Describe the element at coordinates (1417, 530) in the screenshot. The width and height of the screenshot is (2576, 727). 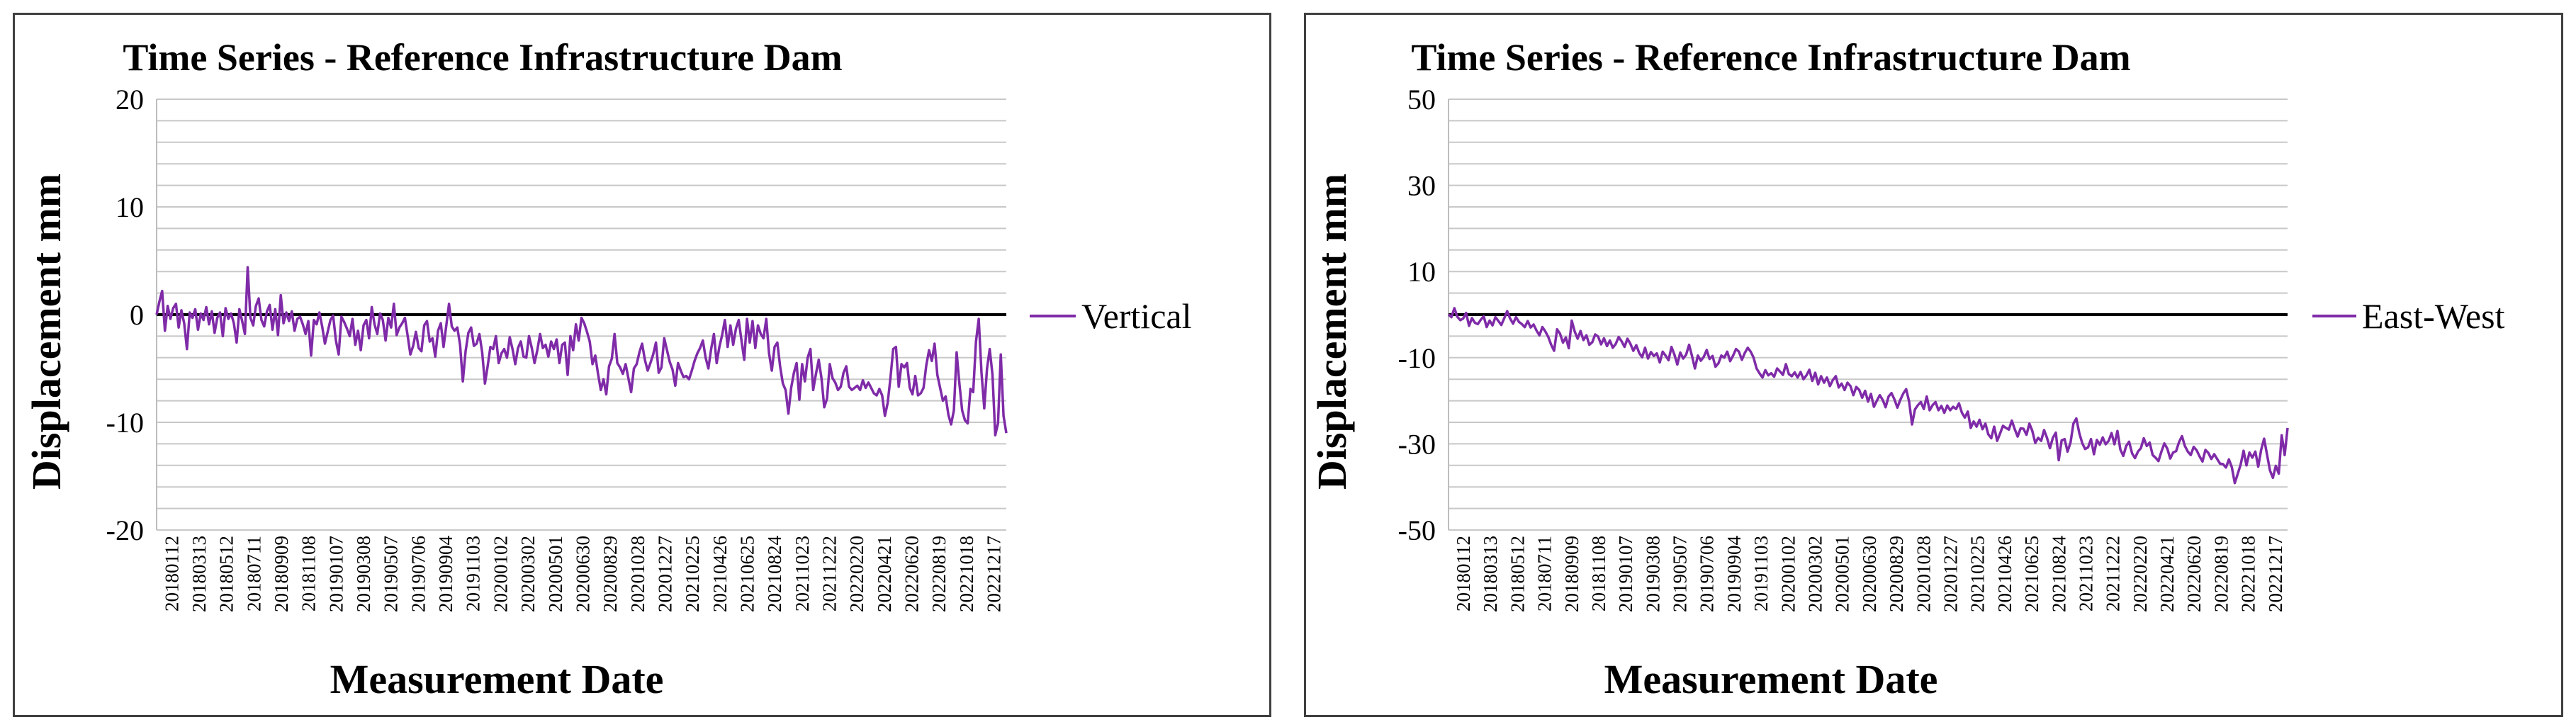
I see `y-tick-label: -50` at that location.